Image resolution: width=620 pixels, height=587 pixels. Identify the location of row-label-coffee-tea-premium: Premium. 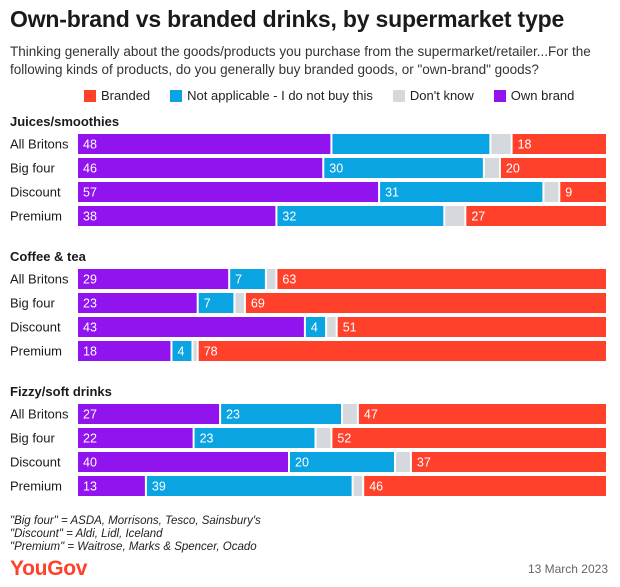
(36, 351).